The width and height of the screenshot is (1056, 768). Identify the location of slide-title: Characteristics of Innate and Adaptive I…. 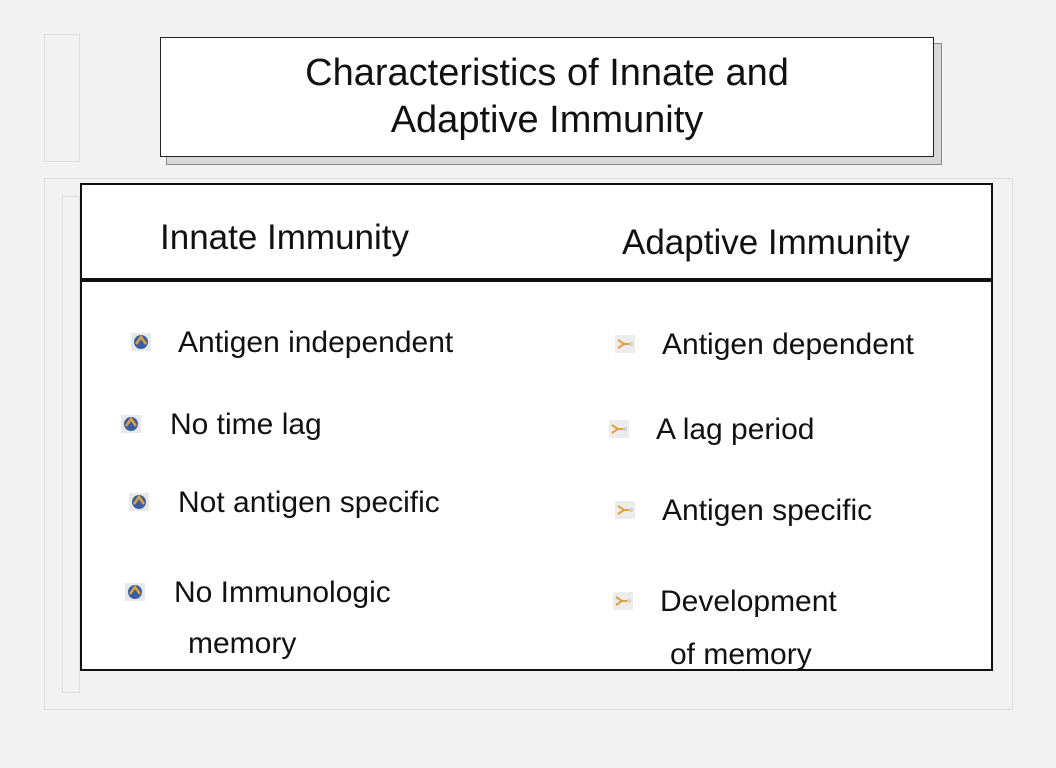
(547, 96).